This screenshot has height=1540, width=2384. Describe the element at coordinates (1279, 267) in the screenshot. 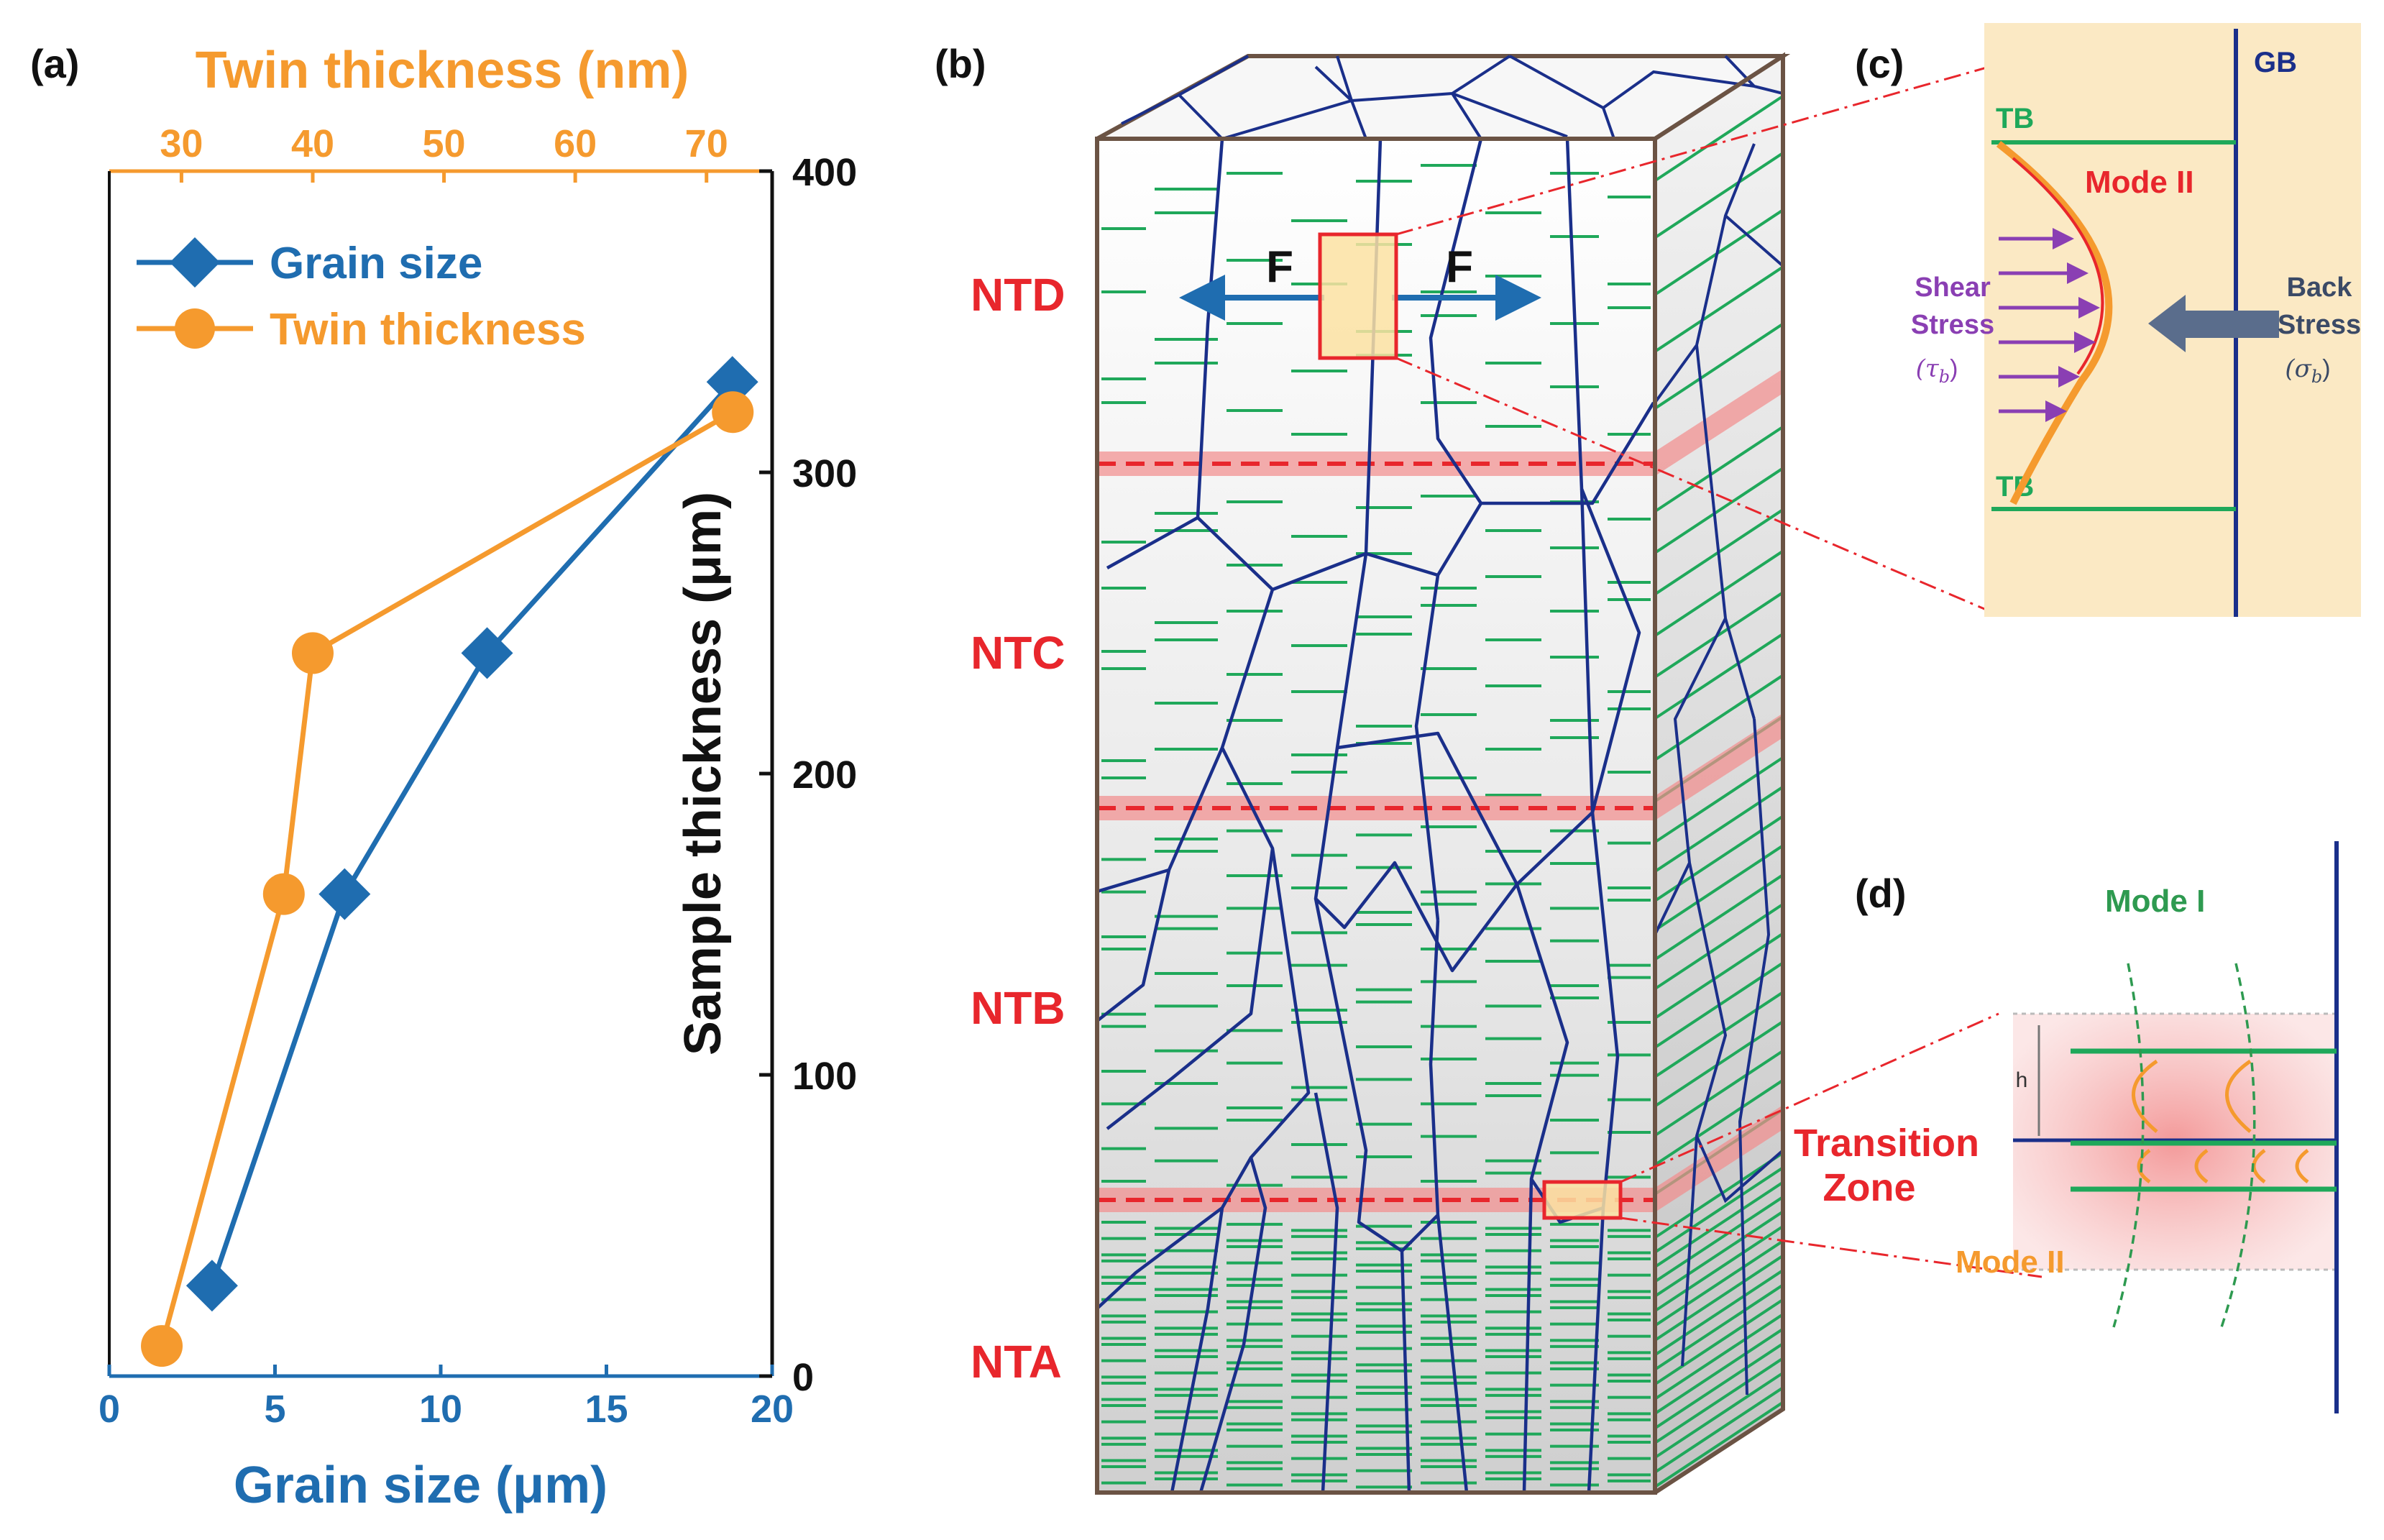

I see `force-label-left: F` at that location.